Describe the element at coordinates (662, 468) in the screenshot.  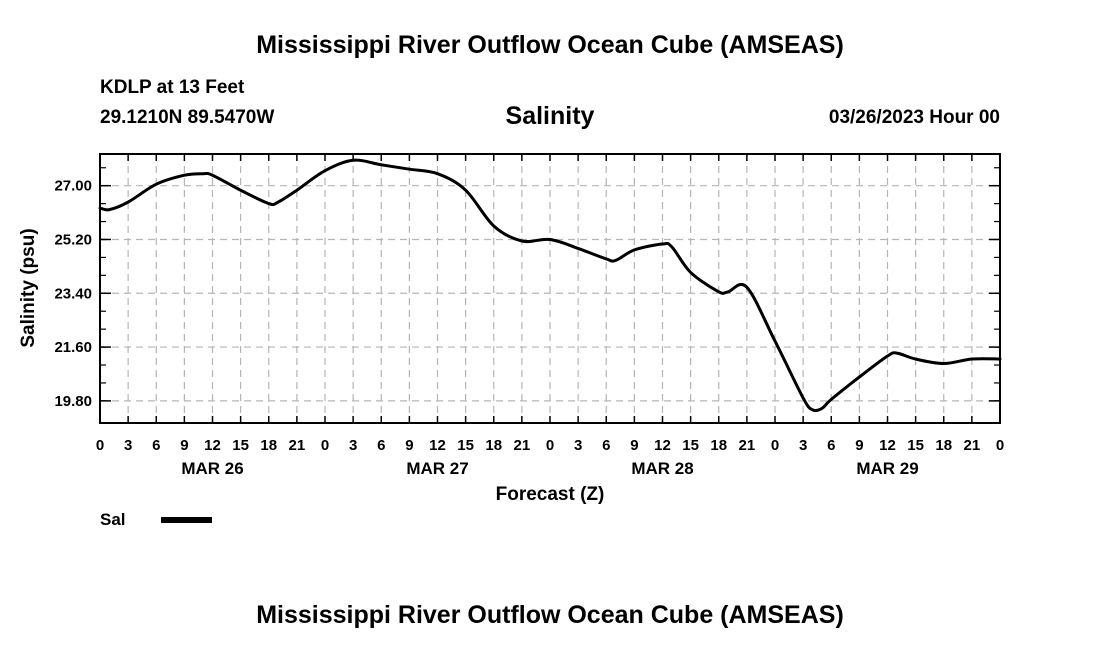
I see `day-label: MAR 28` at that location.